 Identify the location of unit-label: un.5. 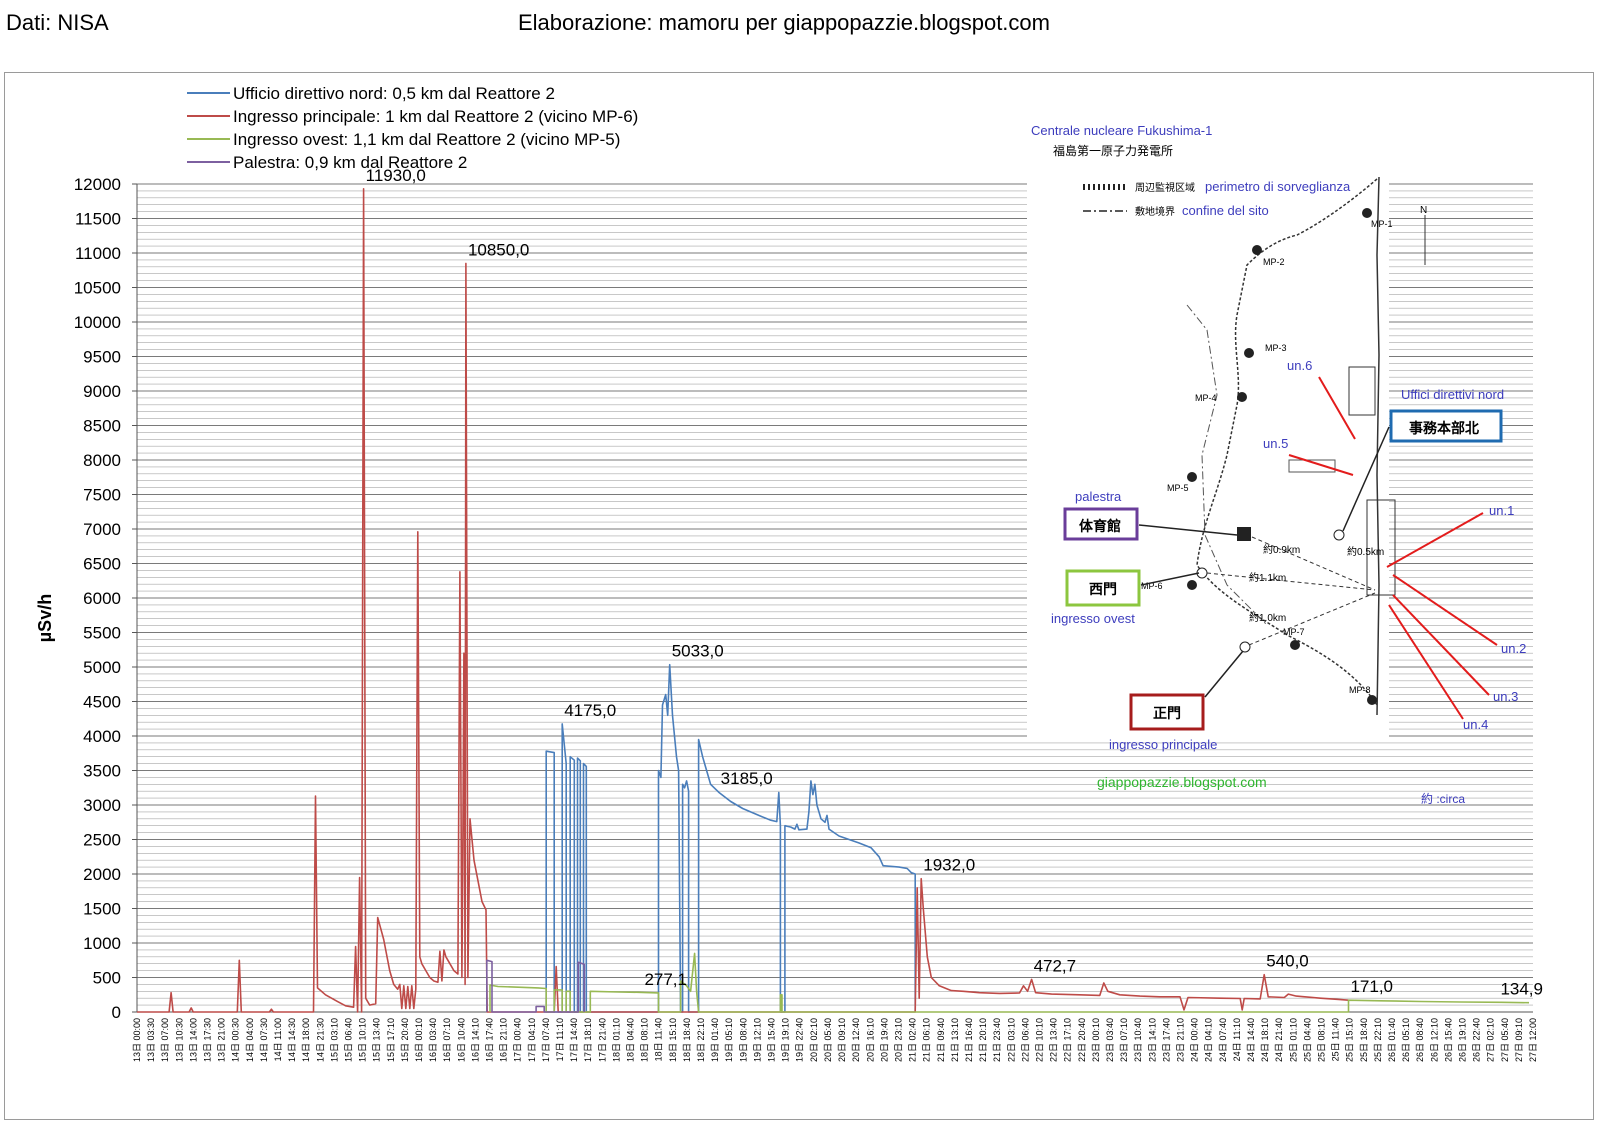
(1275, 443).